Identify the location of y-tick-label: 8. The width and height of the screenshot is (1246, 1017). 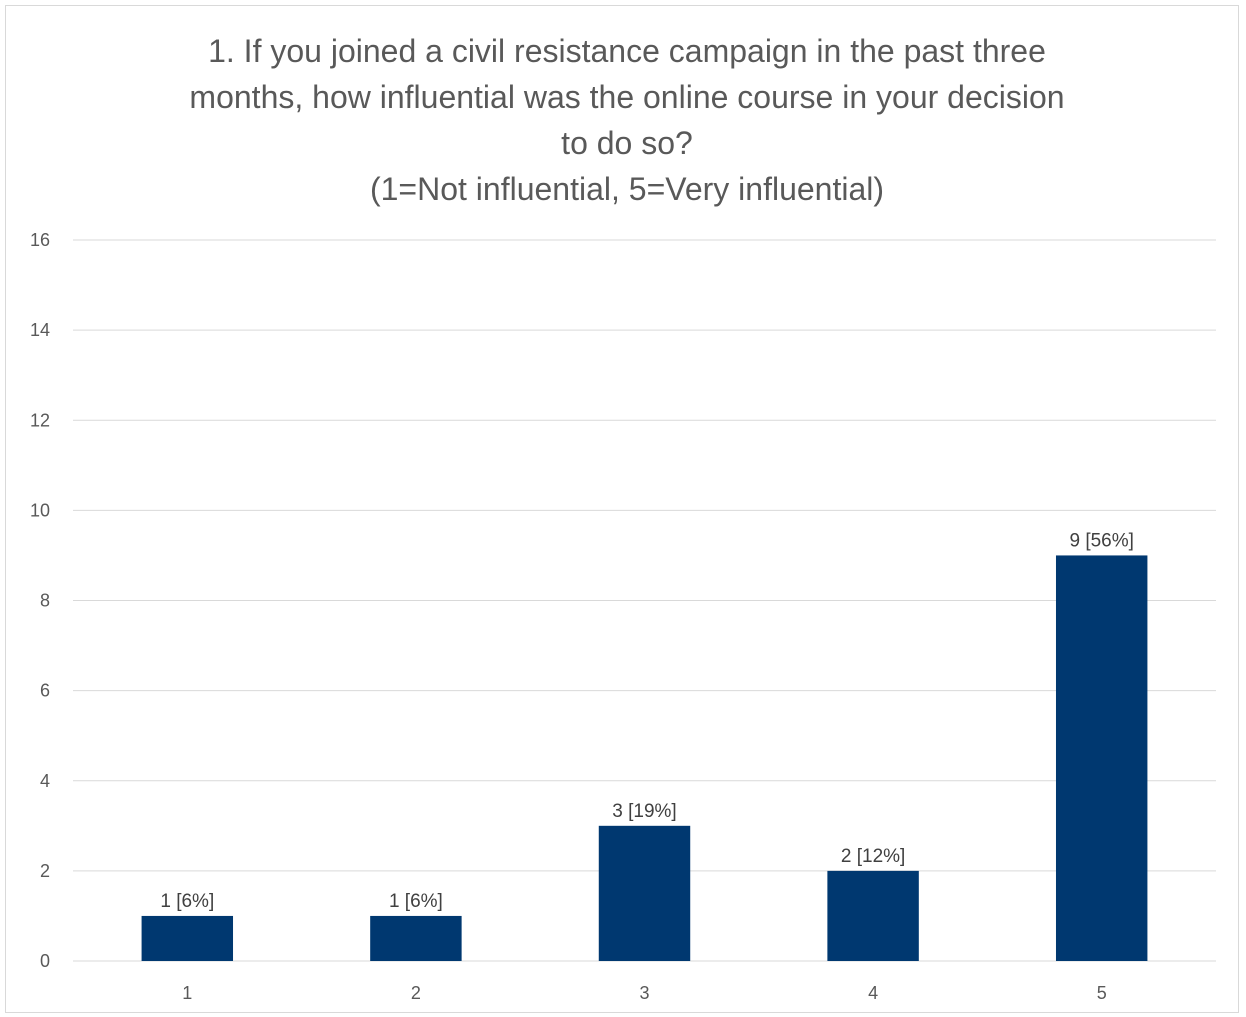
(45, 601).